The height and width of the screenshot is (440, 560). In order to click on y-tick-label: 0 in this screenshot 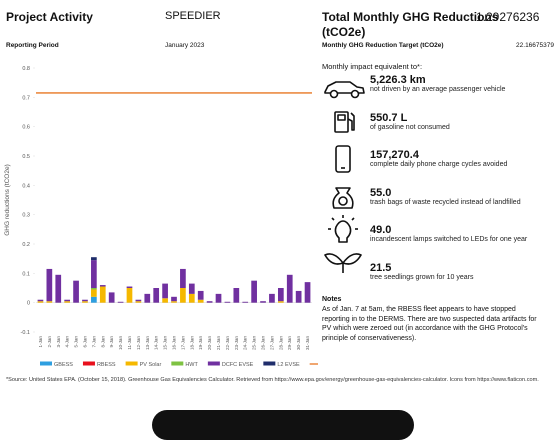, I will do `click(28, 304)`.